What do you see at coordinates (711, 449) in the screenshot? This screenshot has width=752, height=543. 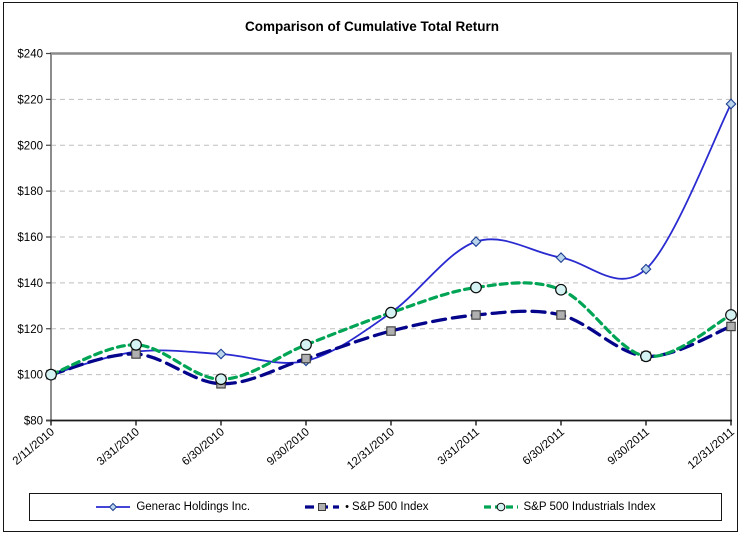 I see `x-axis-tick-label: 12/31/2011` at bounding box center [711, 449].